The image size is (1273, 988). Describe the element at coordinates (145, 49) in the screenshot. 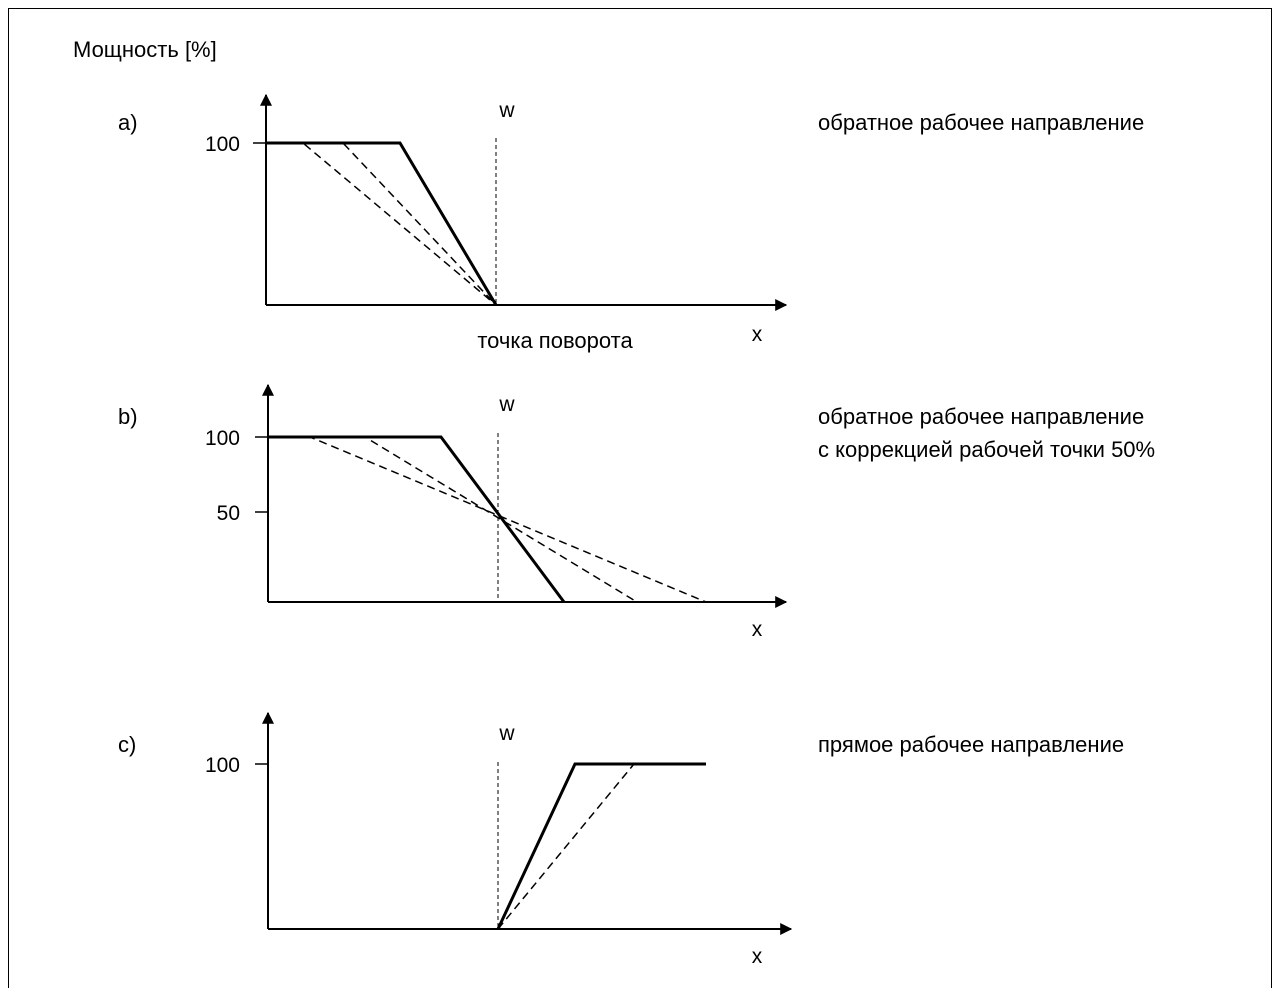

I see `y-axis-title: Мощность [%]` at that location.